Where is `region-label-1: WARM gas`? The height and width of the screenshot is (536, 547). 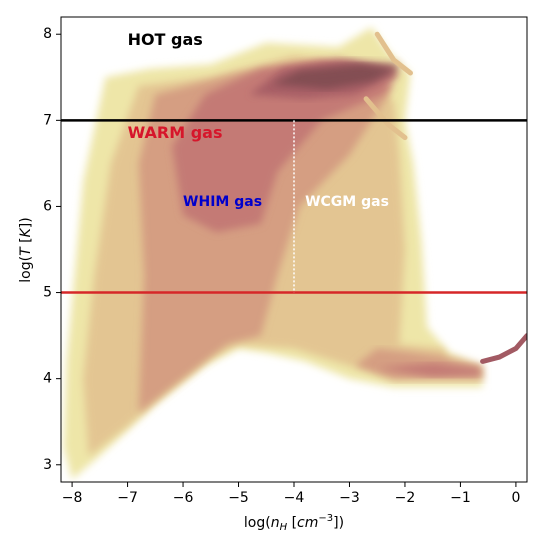
region-label-1: WARM gas is located at coordinates (175, 132).